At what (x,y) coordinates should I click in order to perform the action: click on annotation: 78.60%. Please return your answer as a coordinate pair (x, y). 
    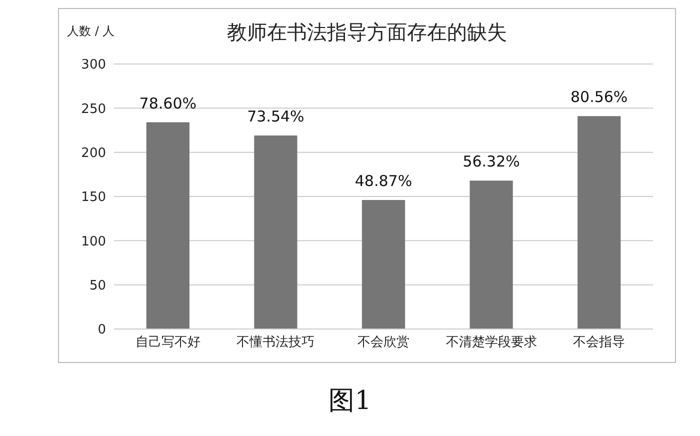
    Looking at the image, I should click on (167, 103).